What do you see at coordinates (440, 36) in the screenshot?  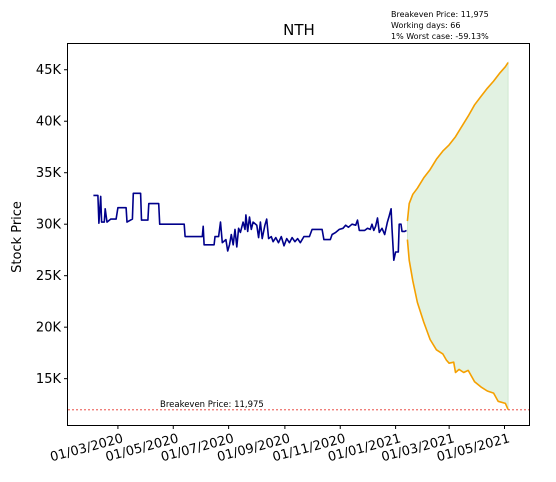 I see `info-worst-case: 1% Worst case: -59.13%` at bounding box center [440, 36].